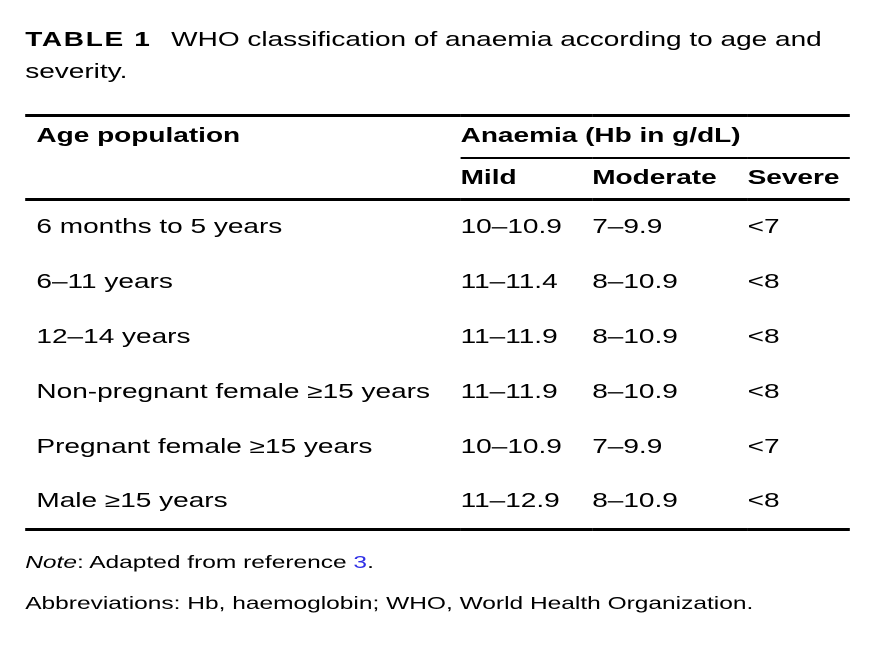 The width and height of the screenshot is (886, 670). Describe the element at coordinates (437, 179) in the screenshot. I see `header-row-severity: Mild Moderate Severe` at that location.